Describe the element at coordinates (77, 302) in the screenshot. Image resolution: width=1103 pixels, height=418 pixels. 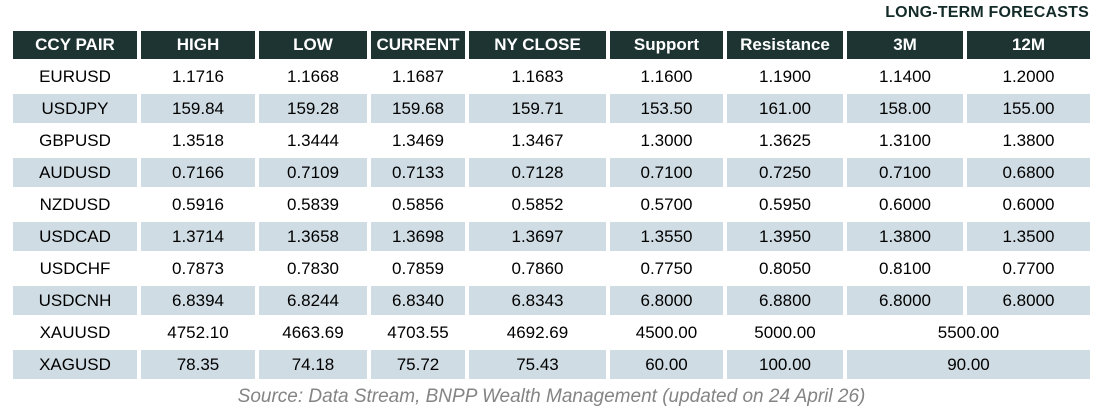
I see `cell-pair: USDCNH` at that location.